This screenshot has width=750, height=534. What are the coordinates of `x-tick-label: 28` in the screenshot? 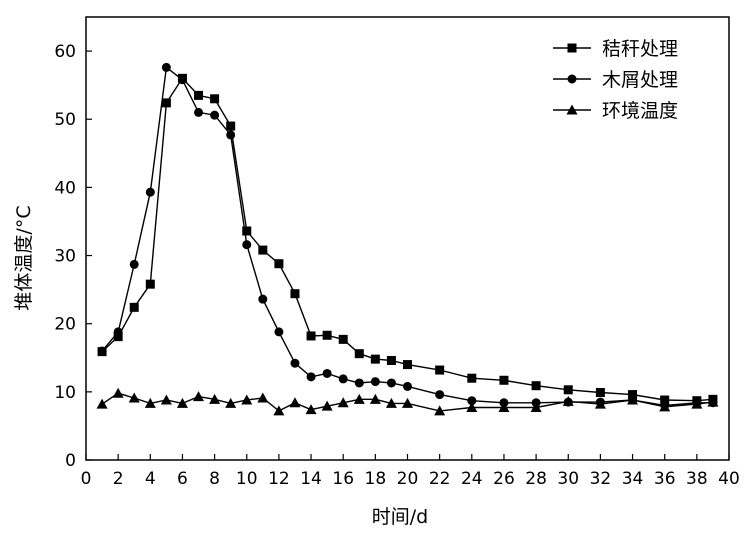 It's located at (536, 479).